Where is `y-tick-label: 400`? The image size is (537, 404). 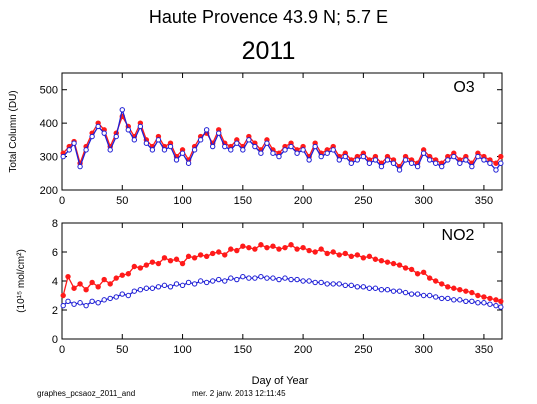
y-tick-label: 400 is located at coordinates (49, 124).